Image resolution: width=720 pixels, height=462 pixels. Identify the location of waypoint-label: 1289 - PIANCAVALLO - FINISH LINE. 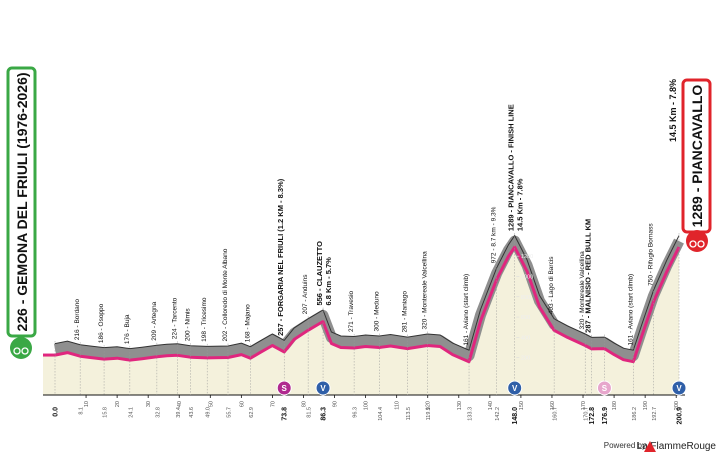
(511, 167).